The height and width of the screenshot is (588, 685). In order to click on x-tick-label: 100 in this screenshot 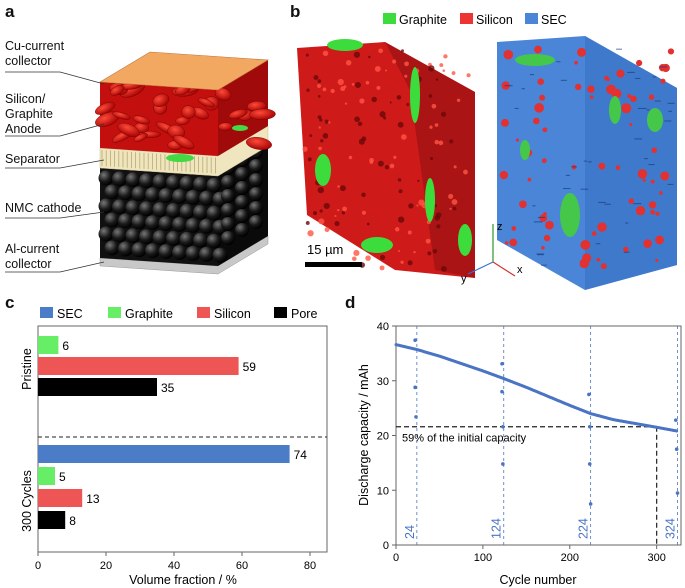, I will do `click(483, 558)`.